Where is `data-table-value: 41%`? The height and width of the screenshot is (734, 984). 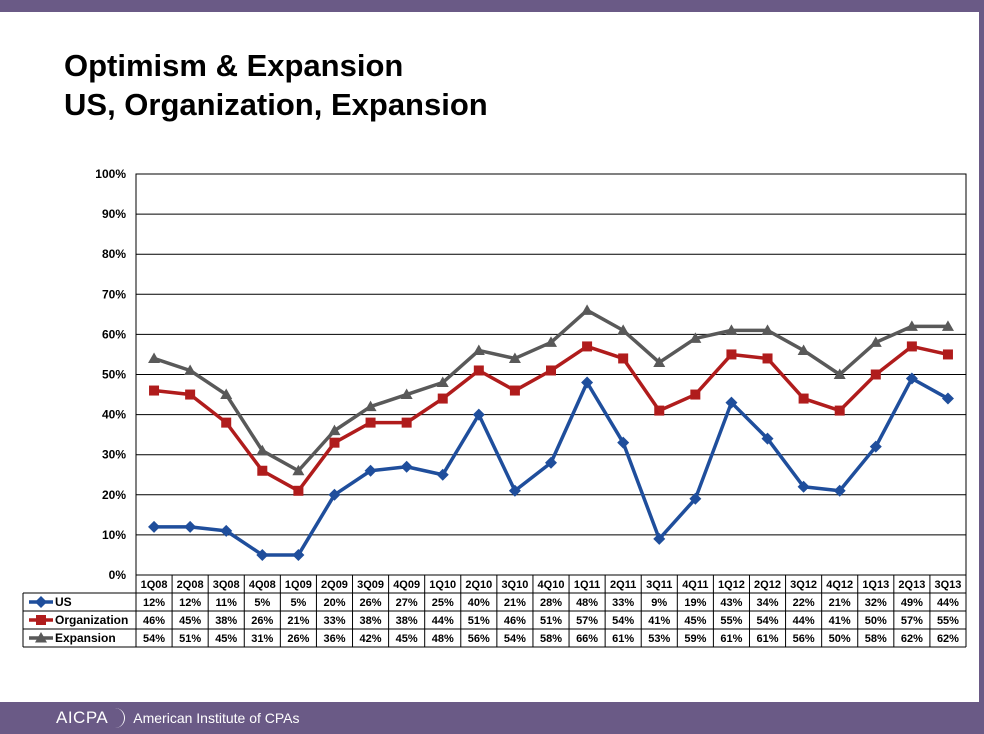
data-table-value: 41% is located at coordinates (659, 621).